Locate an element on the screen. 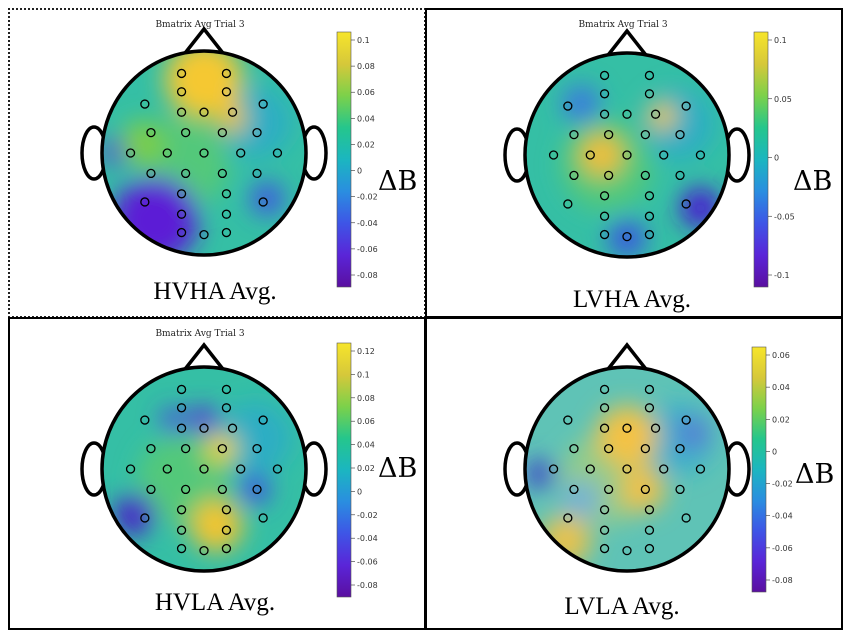 Image resolution: width=851 pixels, height=638 pixels. topoplot-lvha: 0.1 0.05 0 -0.05 -0.1 is located at coordinates (649, 158).